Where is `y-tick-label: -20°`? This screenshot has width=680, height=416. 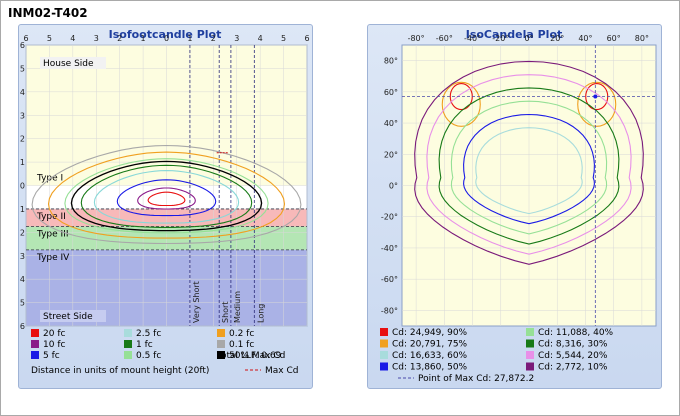
y-tick-label: -20° is located at coordinates (389, 217).